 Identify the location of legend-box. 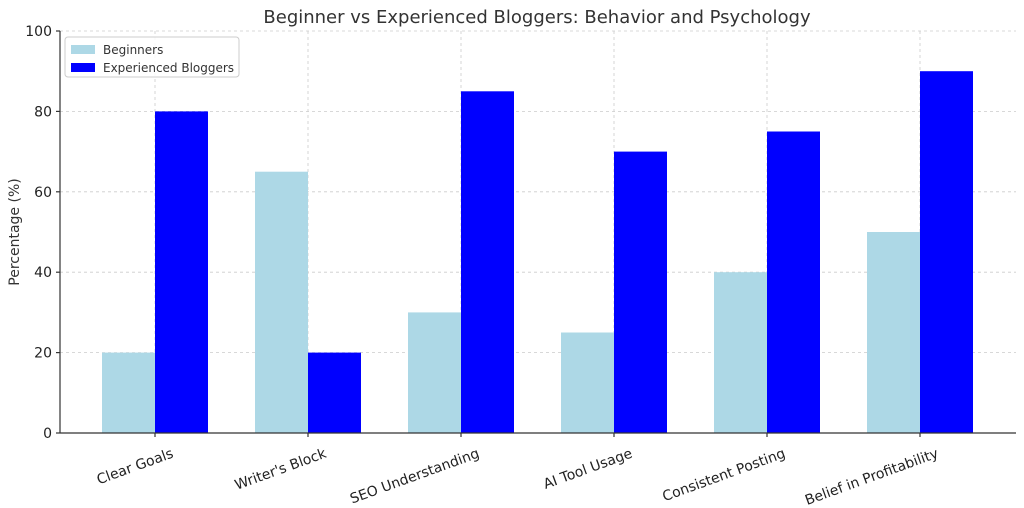
(152, 57).